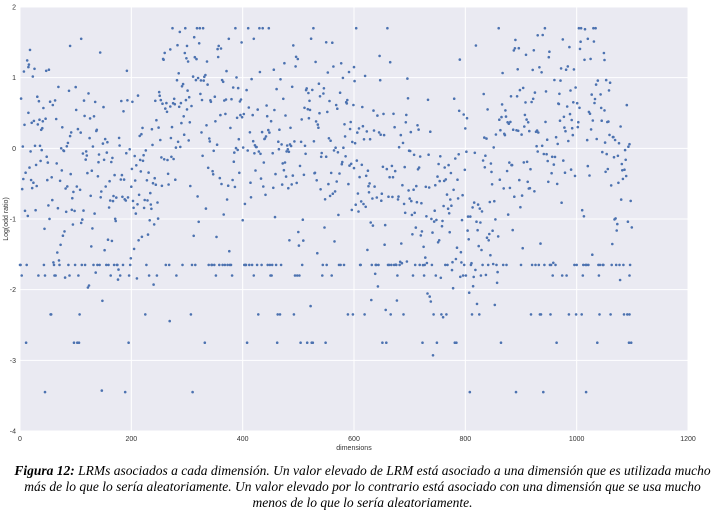  What do you see at coordinates (354, 448) in the screenshot?
I see `x-axis-label: dimensions` at bounding box center [354, 448].